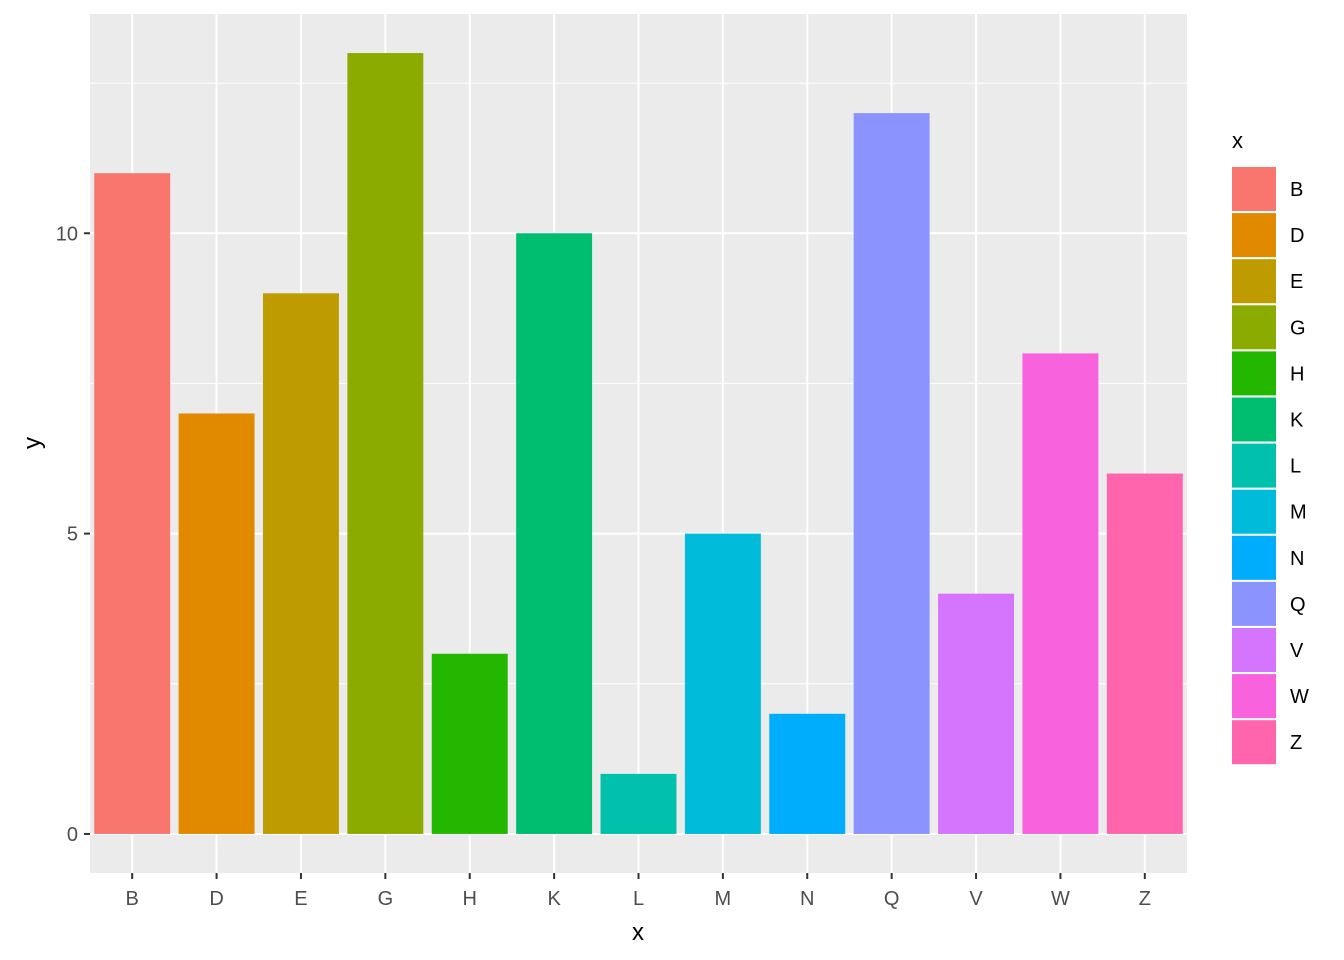  I want to click on legend-swatch-N, so click(1254, 557).